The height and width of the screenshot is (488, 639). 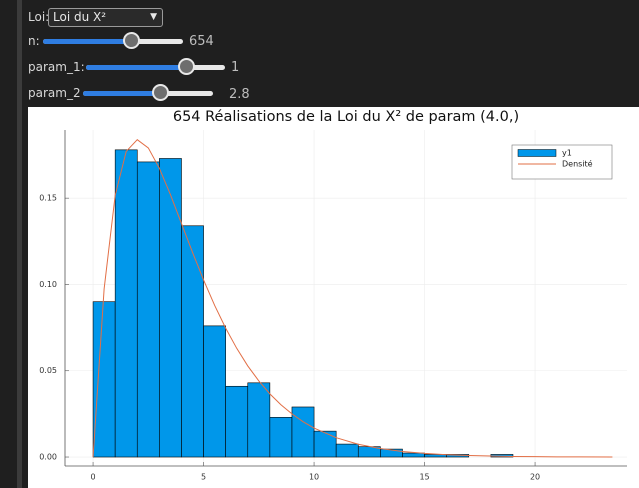 What do you see at coordinates (48, 457) in the screenshot?
I see `y-tick-label: 0.00` at bounding box center [48, 457].